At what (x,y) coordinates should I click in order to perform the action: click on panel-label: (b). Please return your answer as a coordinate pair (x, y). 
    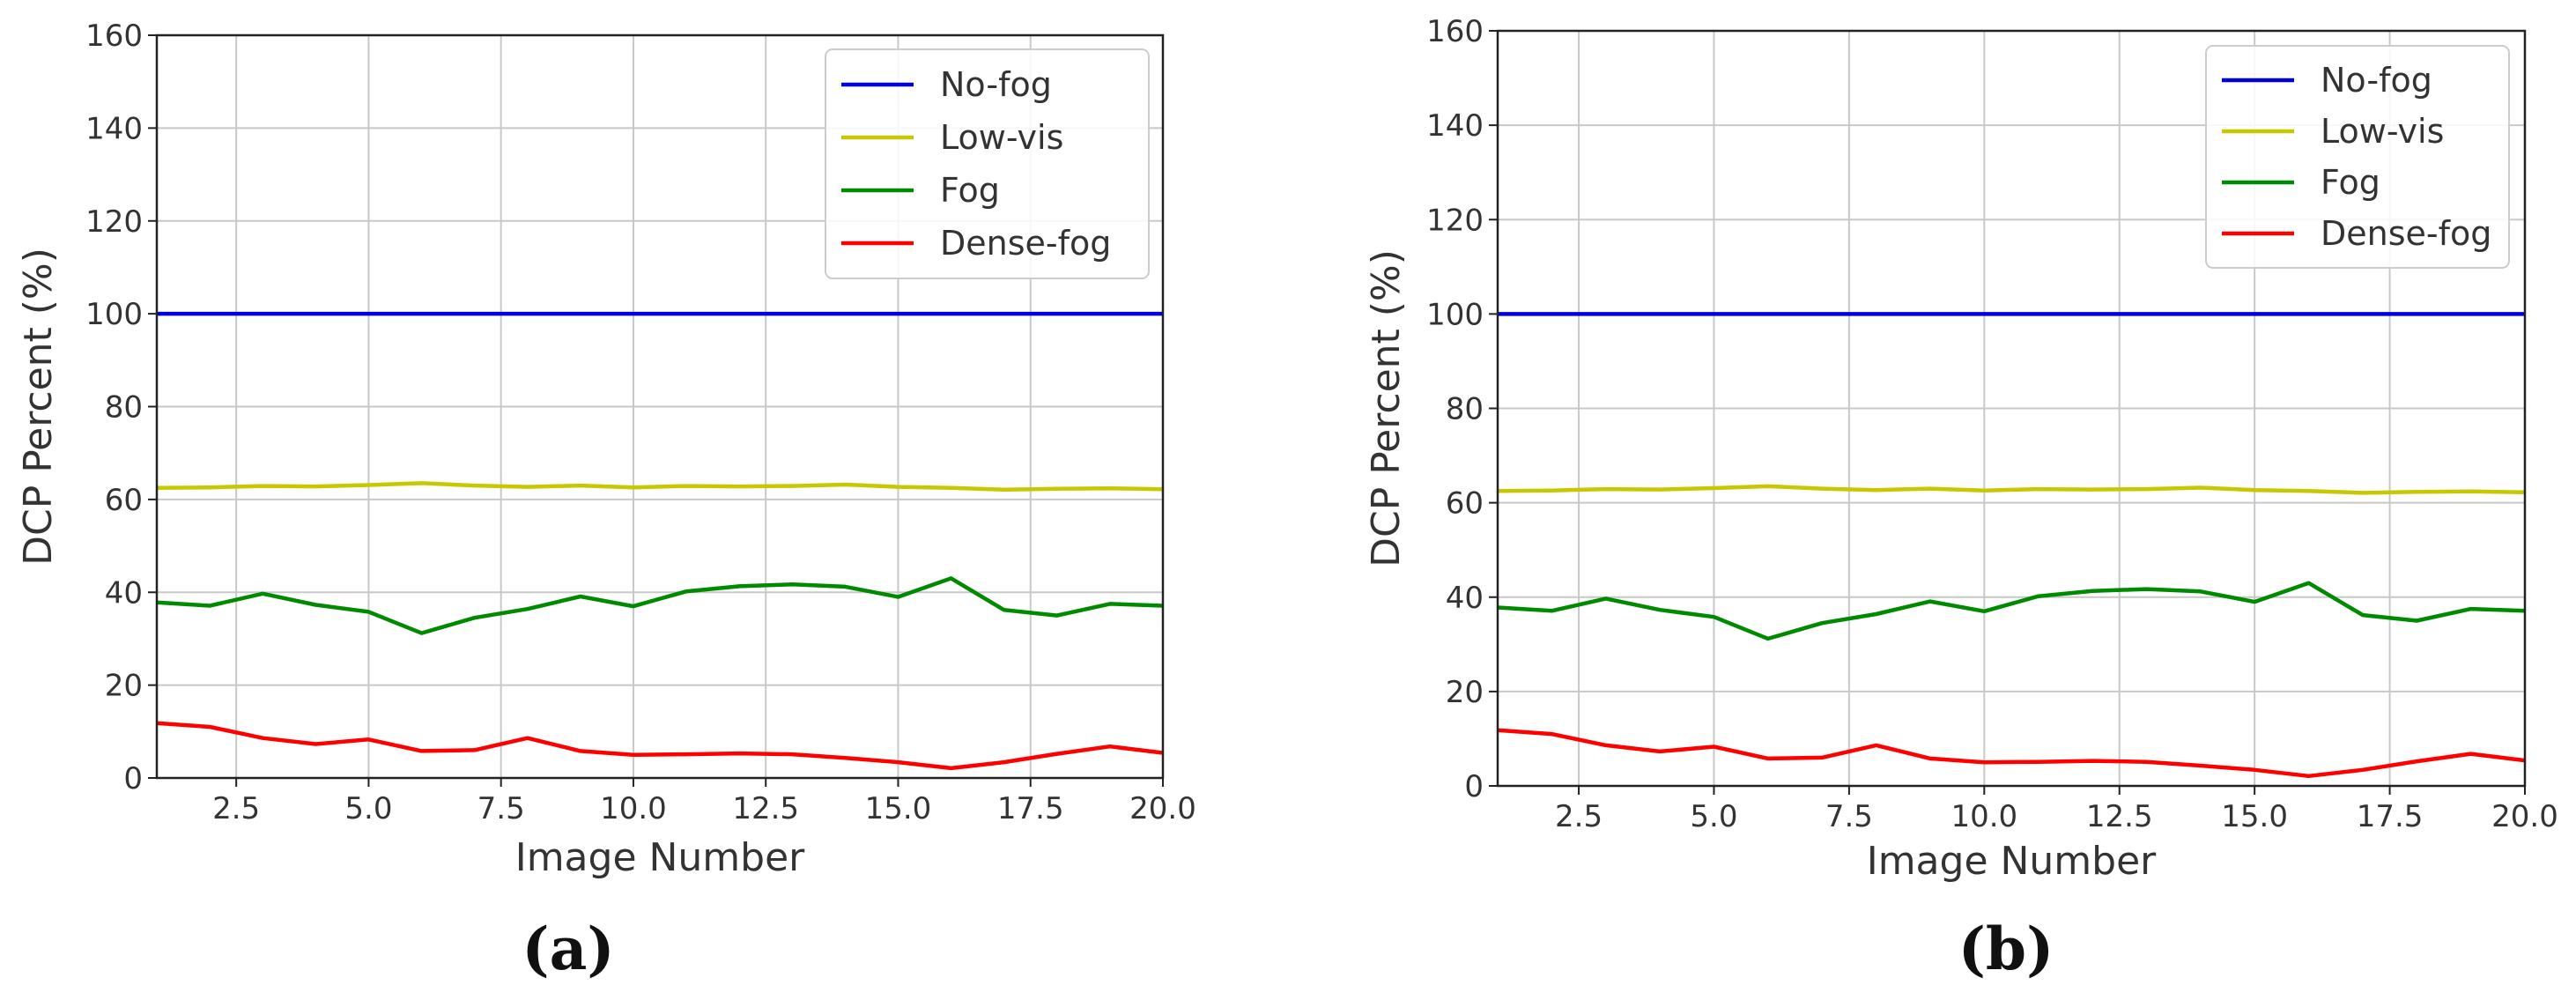
    Looking at the image, I should click on (2006, 949).